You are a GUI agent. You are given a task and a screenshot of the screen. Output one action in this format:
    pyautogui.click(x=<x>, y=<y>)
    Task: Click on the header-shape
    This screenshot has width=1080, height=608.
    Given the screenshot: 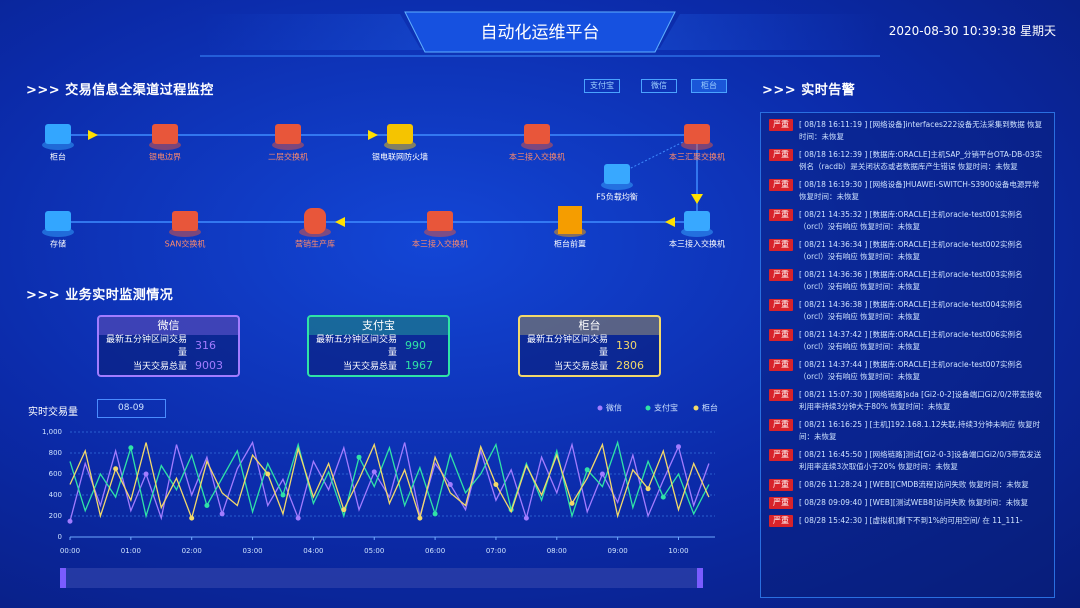 What is the action you would take?
    pyautogui.click(x=540, y=32)
    